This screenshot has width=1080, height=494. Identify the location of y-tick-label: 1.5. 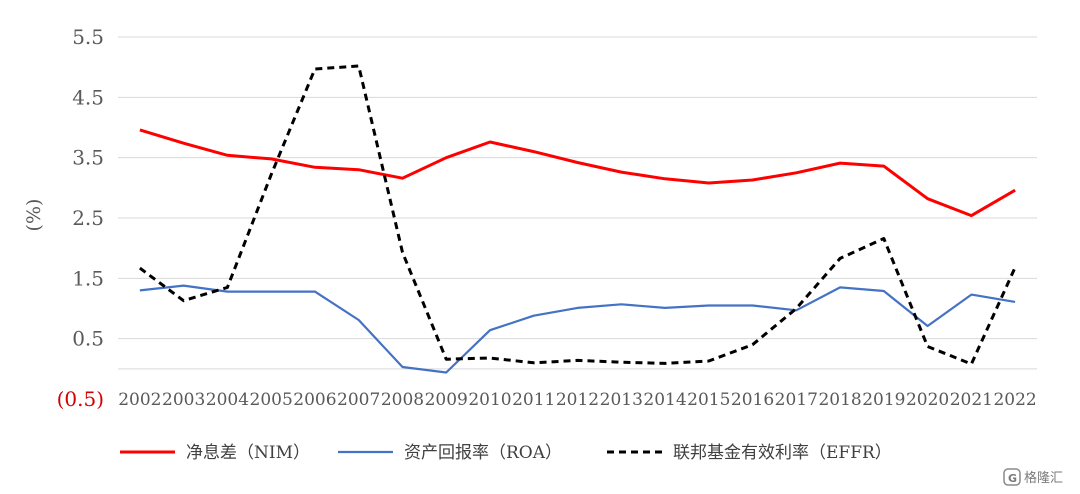
(88, 278).